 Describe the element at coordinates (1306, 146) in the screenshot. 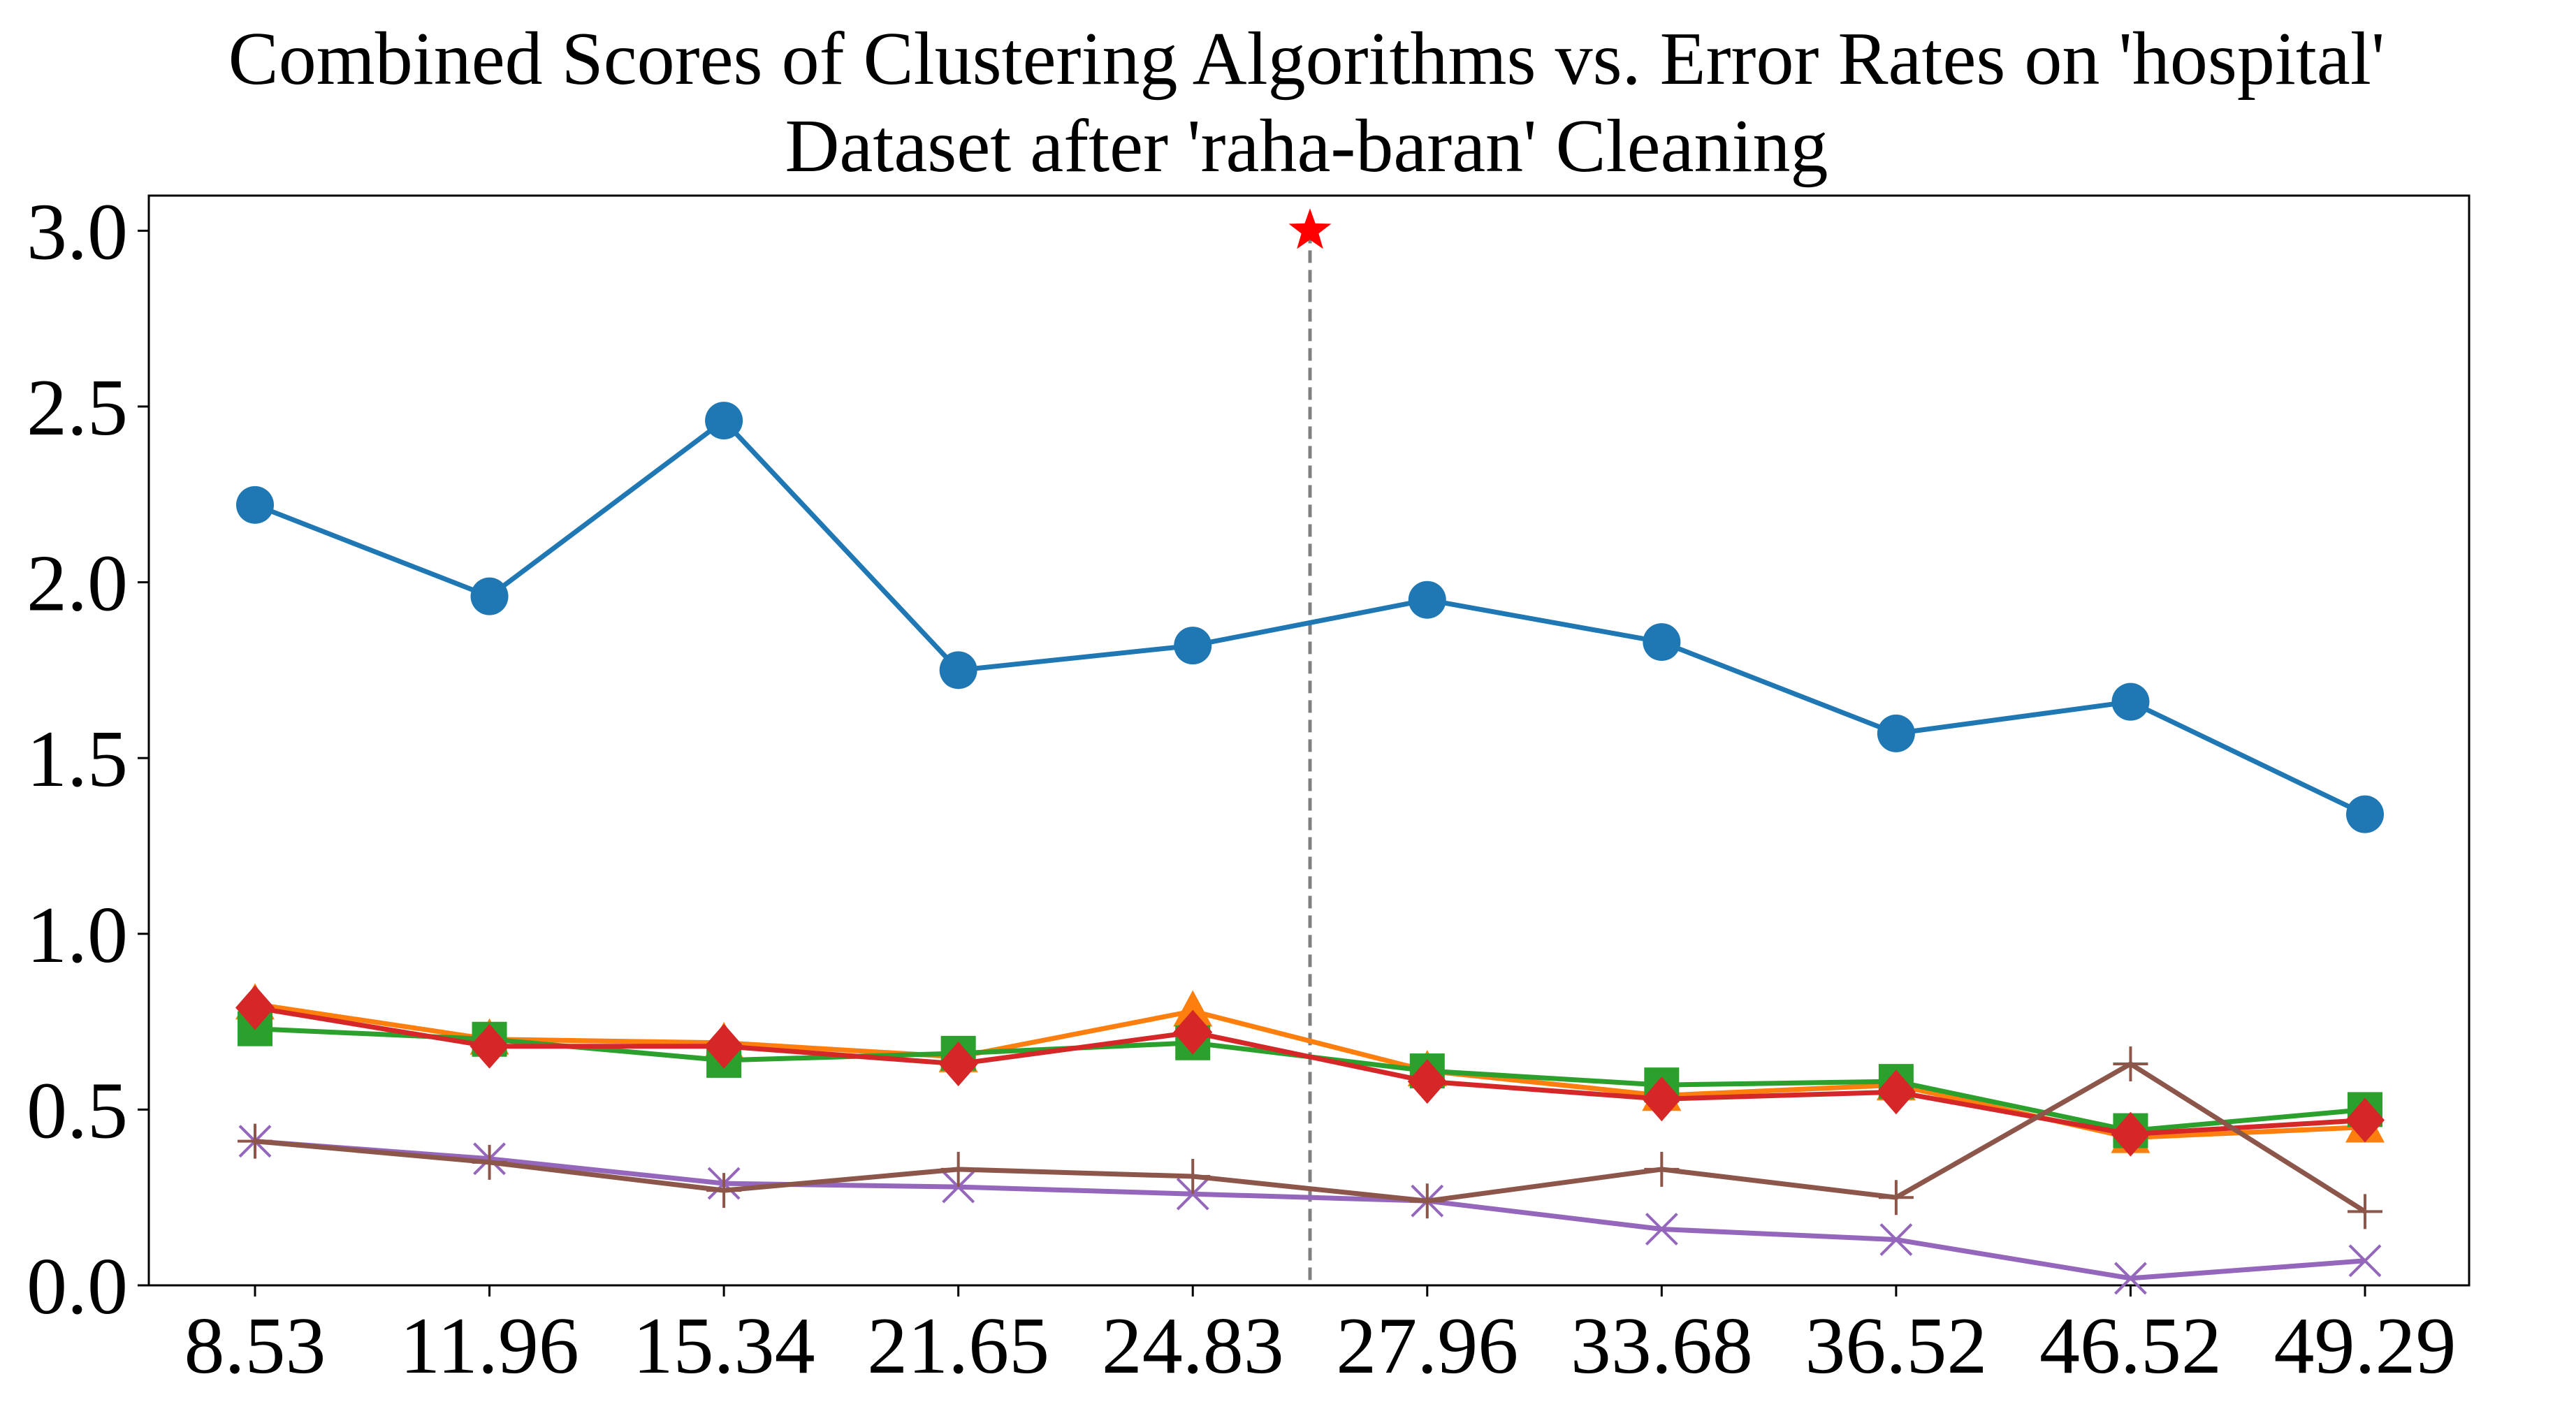

I see `chart-title-line-2: Dataset after 'raha-baran' Cleaning` at that location.